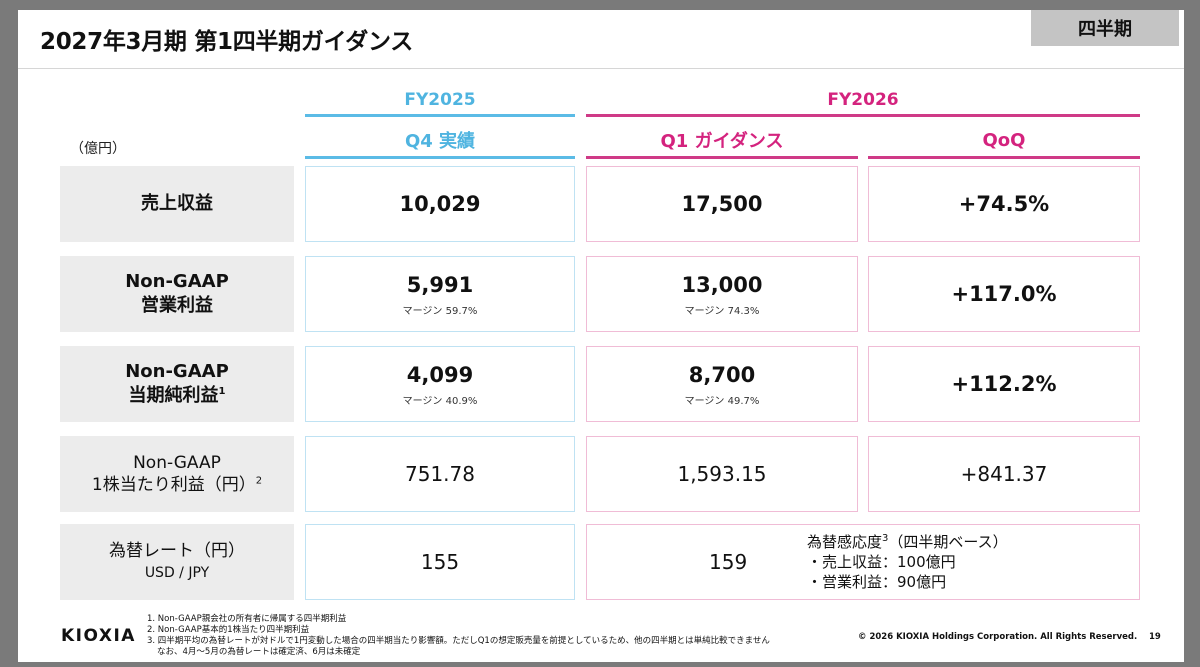  Describe the element at coordinates (1004, 204) in the screenshot. I see `table-cell: +74.5%` at that location.